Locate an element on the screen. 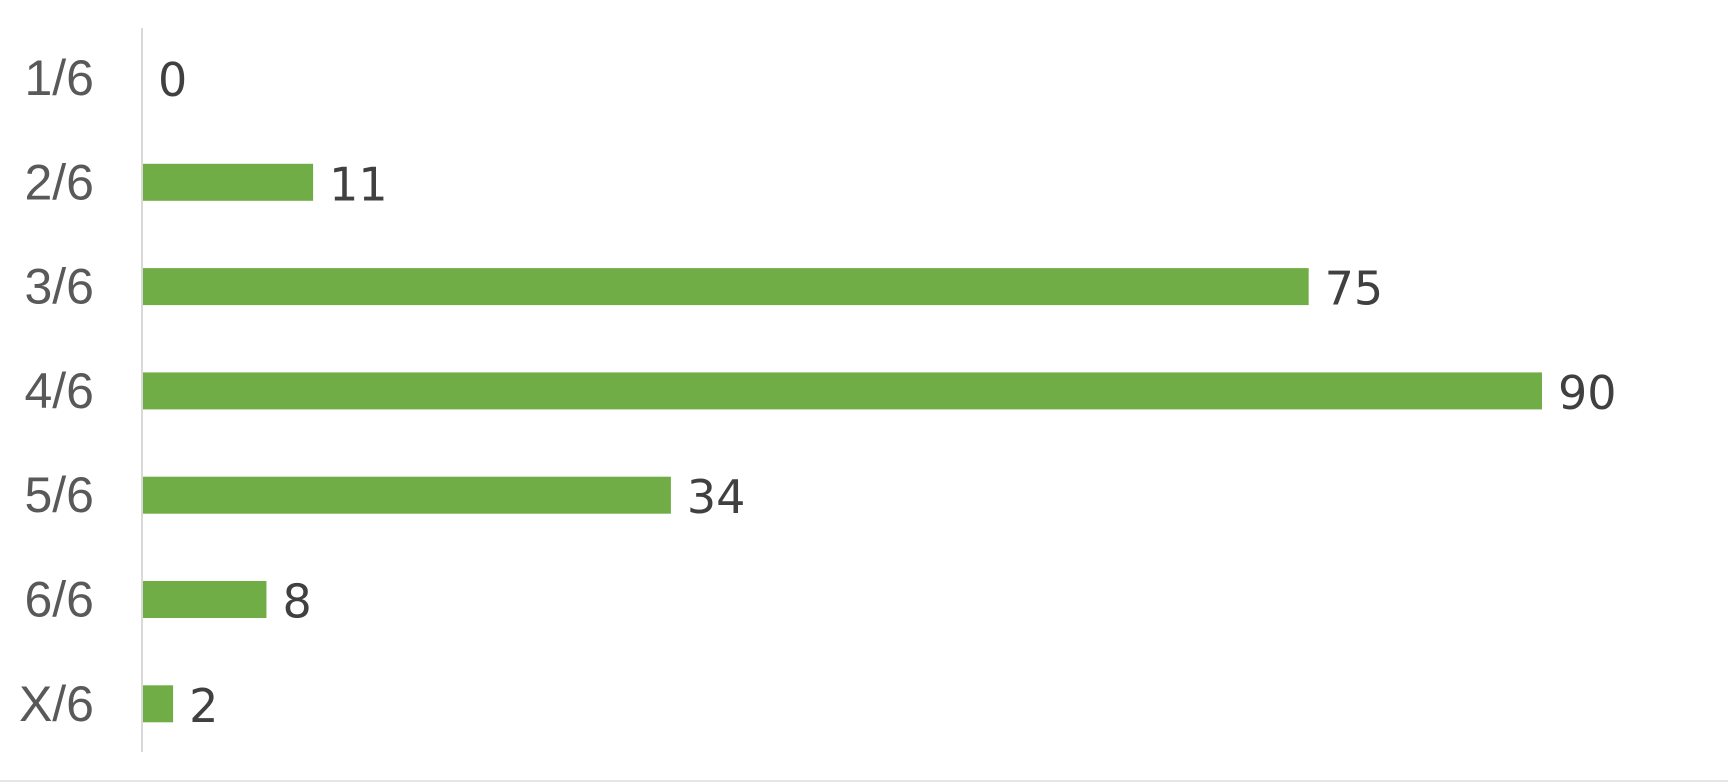 This screenshot has width=1728, height=782. value-label: 2 is located at coordinates (203, 706).